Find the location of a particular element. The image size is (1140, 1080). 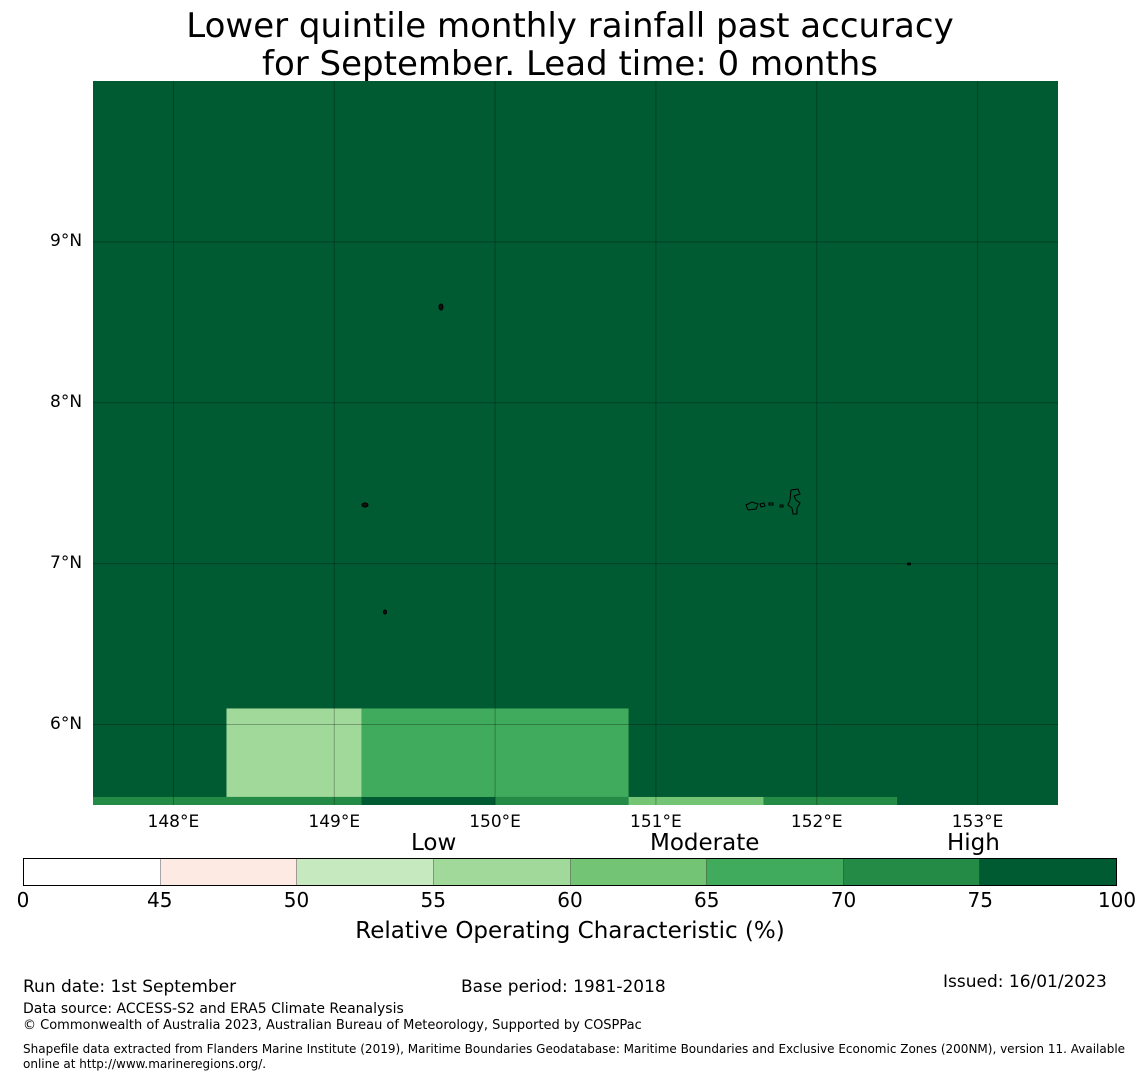

latitude-label: 6°N is located at coordinates (66, 723).